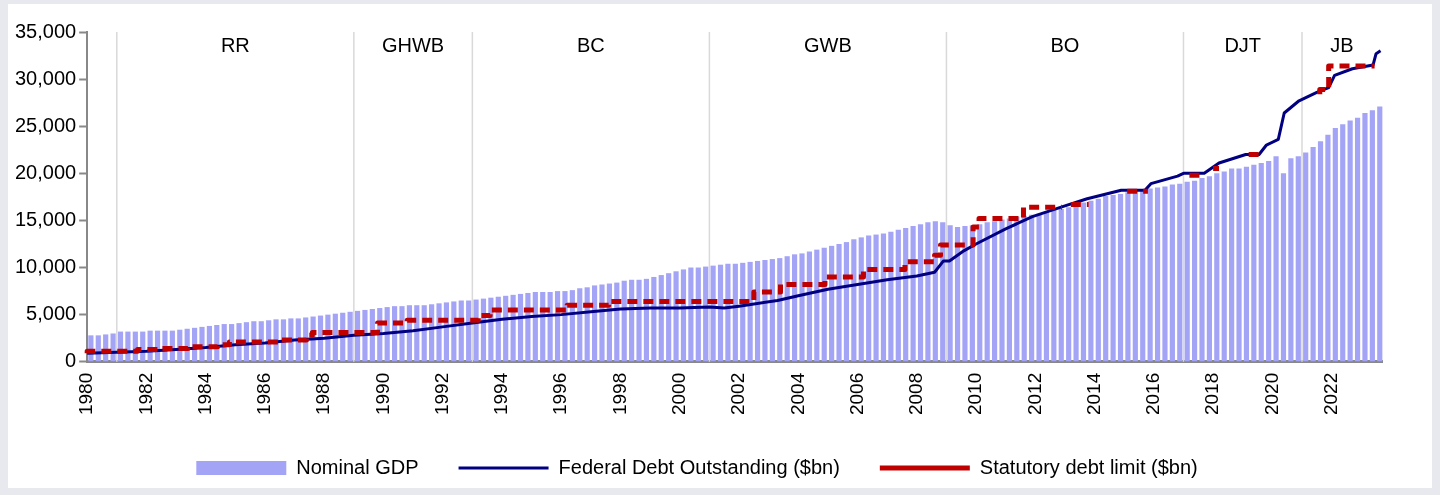 The image size is (1440, 495). What do you see at coordinates (1330, 394) in the screenshot?
I see `x-tick-label: 2022` at bounding box center [1330, 394].